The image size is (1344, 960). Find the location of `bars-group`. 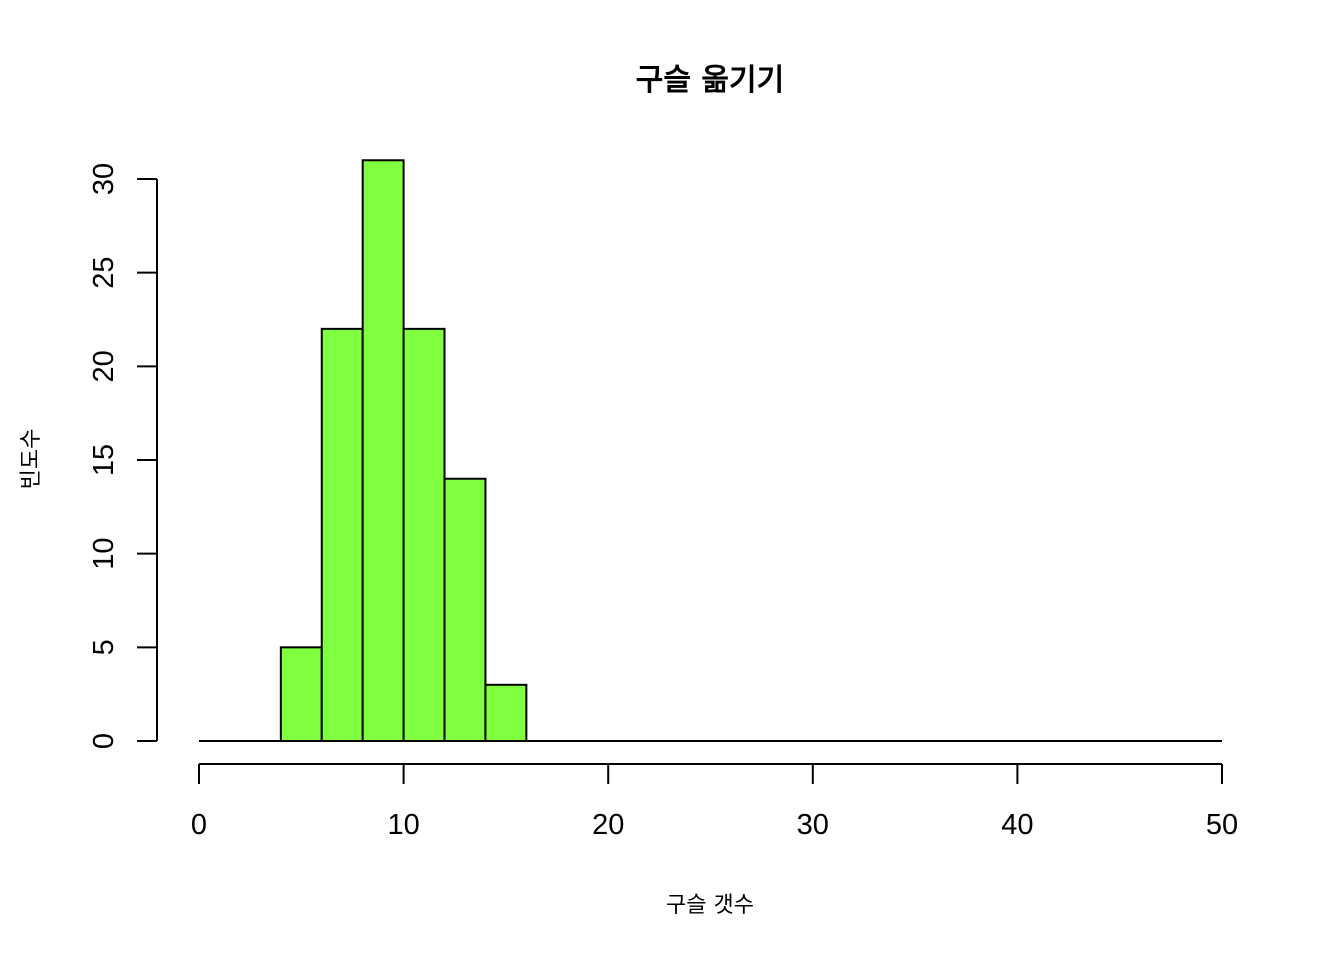

bars-group is located at coordinates (403, 450).